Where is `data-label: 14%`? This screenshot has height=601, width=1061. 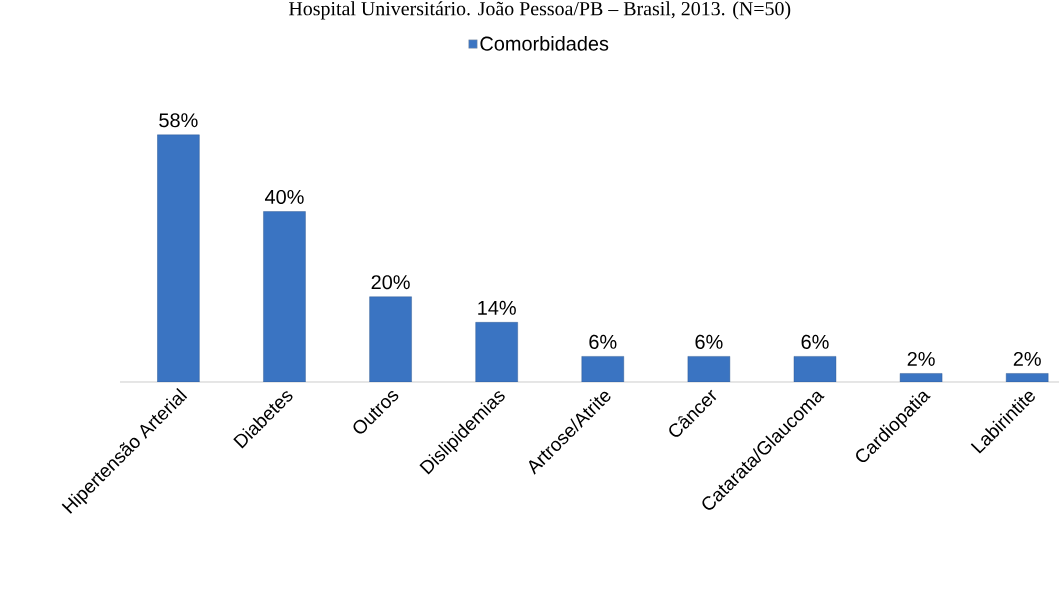
data-label: 14% is located at coordinates (497, 307).